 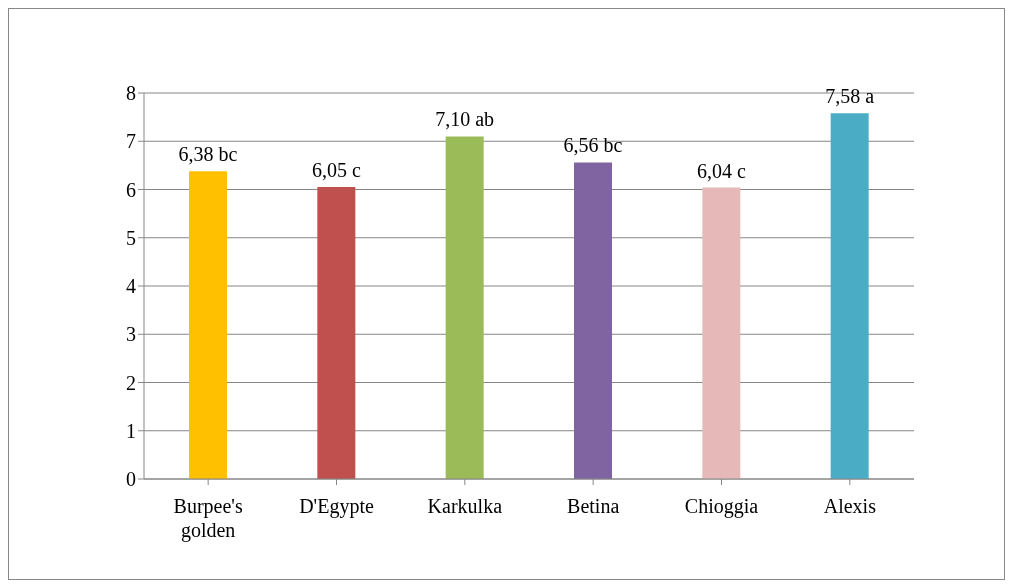 I want to click on x-tick-label: D'Egypte, so click(x=336, y=506).